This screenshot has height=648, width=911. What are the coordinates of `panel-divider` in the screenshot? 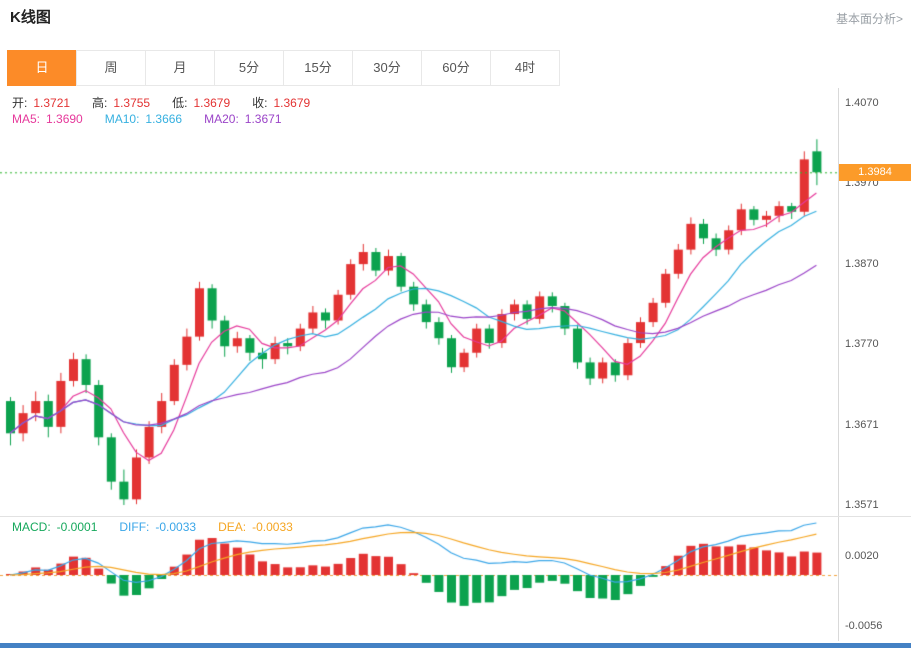 It's located at (455, 516).